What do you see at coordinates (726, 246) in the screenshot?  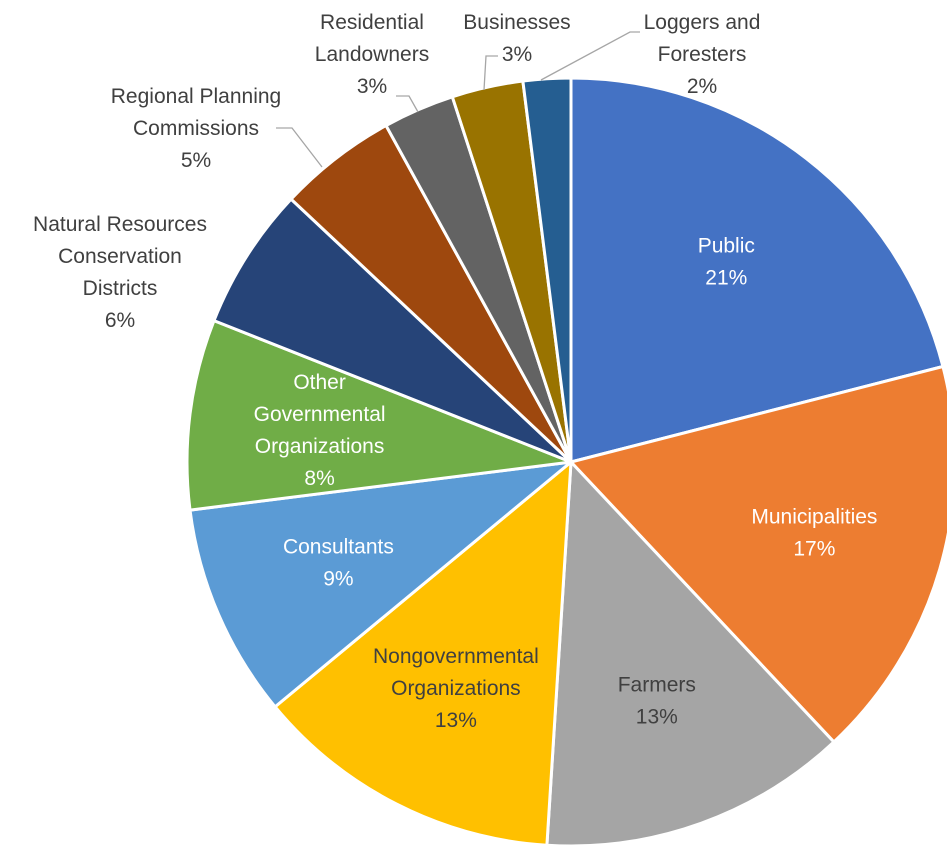 I see `slice-category-label: Public` at bounding box center [726, 246].